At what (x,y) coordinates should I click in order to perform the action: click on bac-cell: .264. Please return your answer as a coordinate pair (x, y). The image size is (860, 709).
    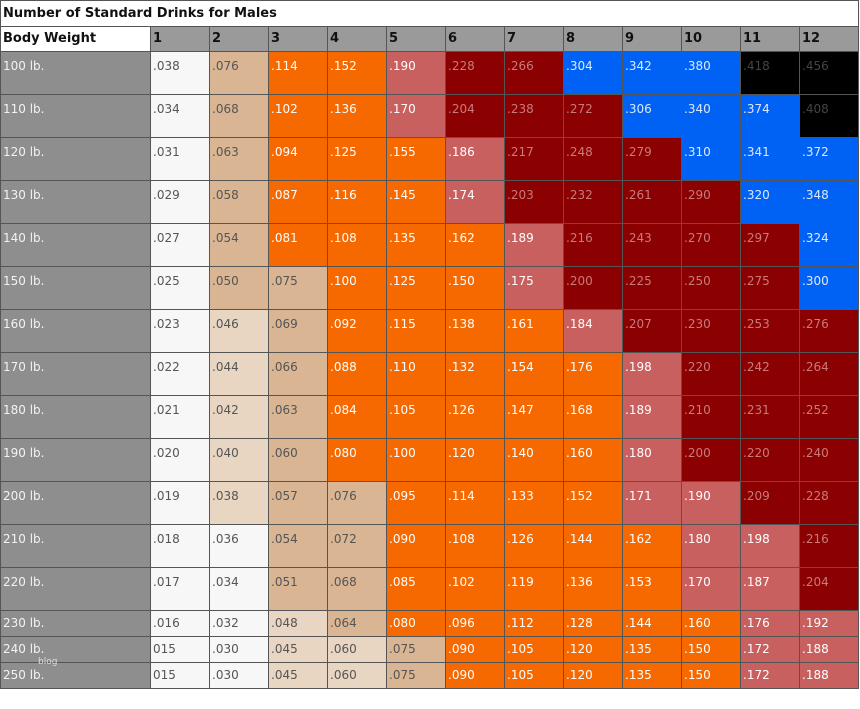
    Looking at the image, I should click on (829, 374).